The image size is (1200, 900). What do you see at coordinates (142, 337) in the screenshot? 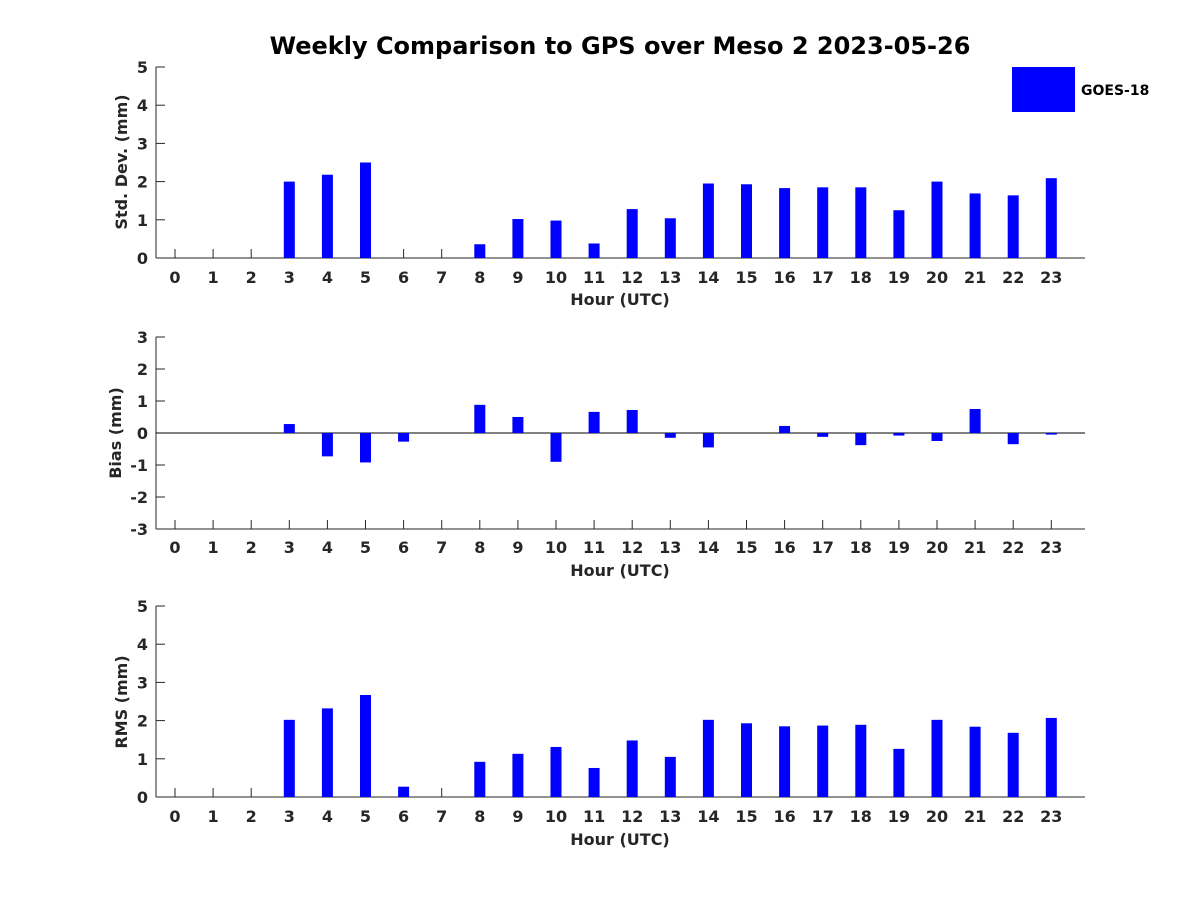
I see `bias-ytick-label-6: 3` at bounding box center [142, 337].